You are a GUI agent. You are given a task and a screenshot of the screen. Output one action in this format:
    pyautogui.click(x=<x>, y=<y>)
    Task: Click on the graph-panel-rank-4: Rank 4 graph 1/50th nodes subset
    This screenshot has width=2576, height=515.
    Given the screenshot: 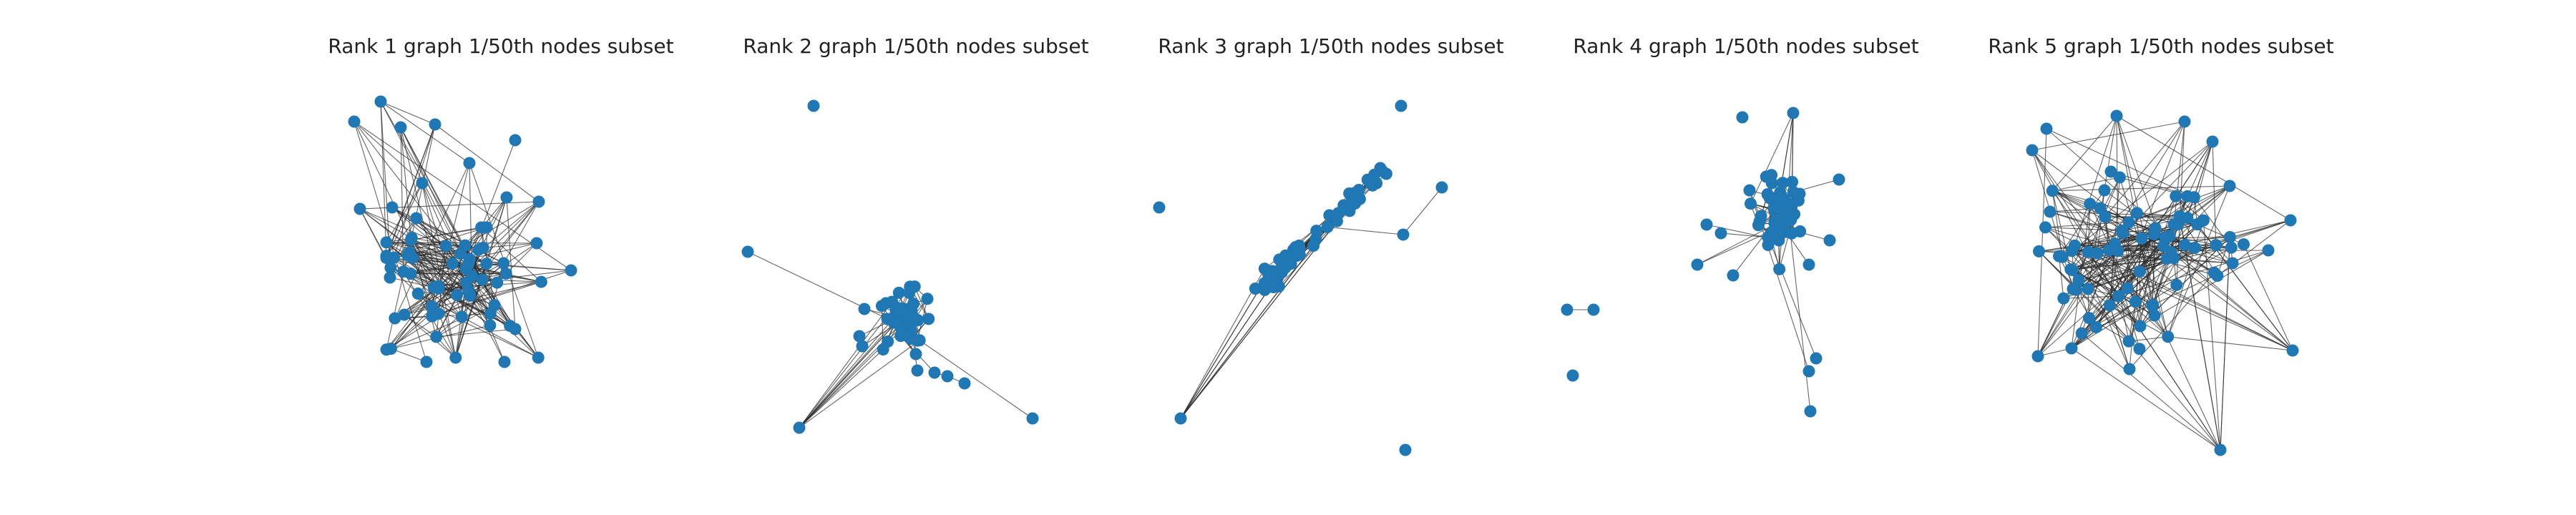 What is the action you would take?
    pyautogui.click(x=1746, y=257)
    